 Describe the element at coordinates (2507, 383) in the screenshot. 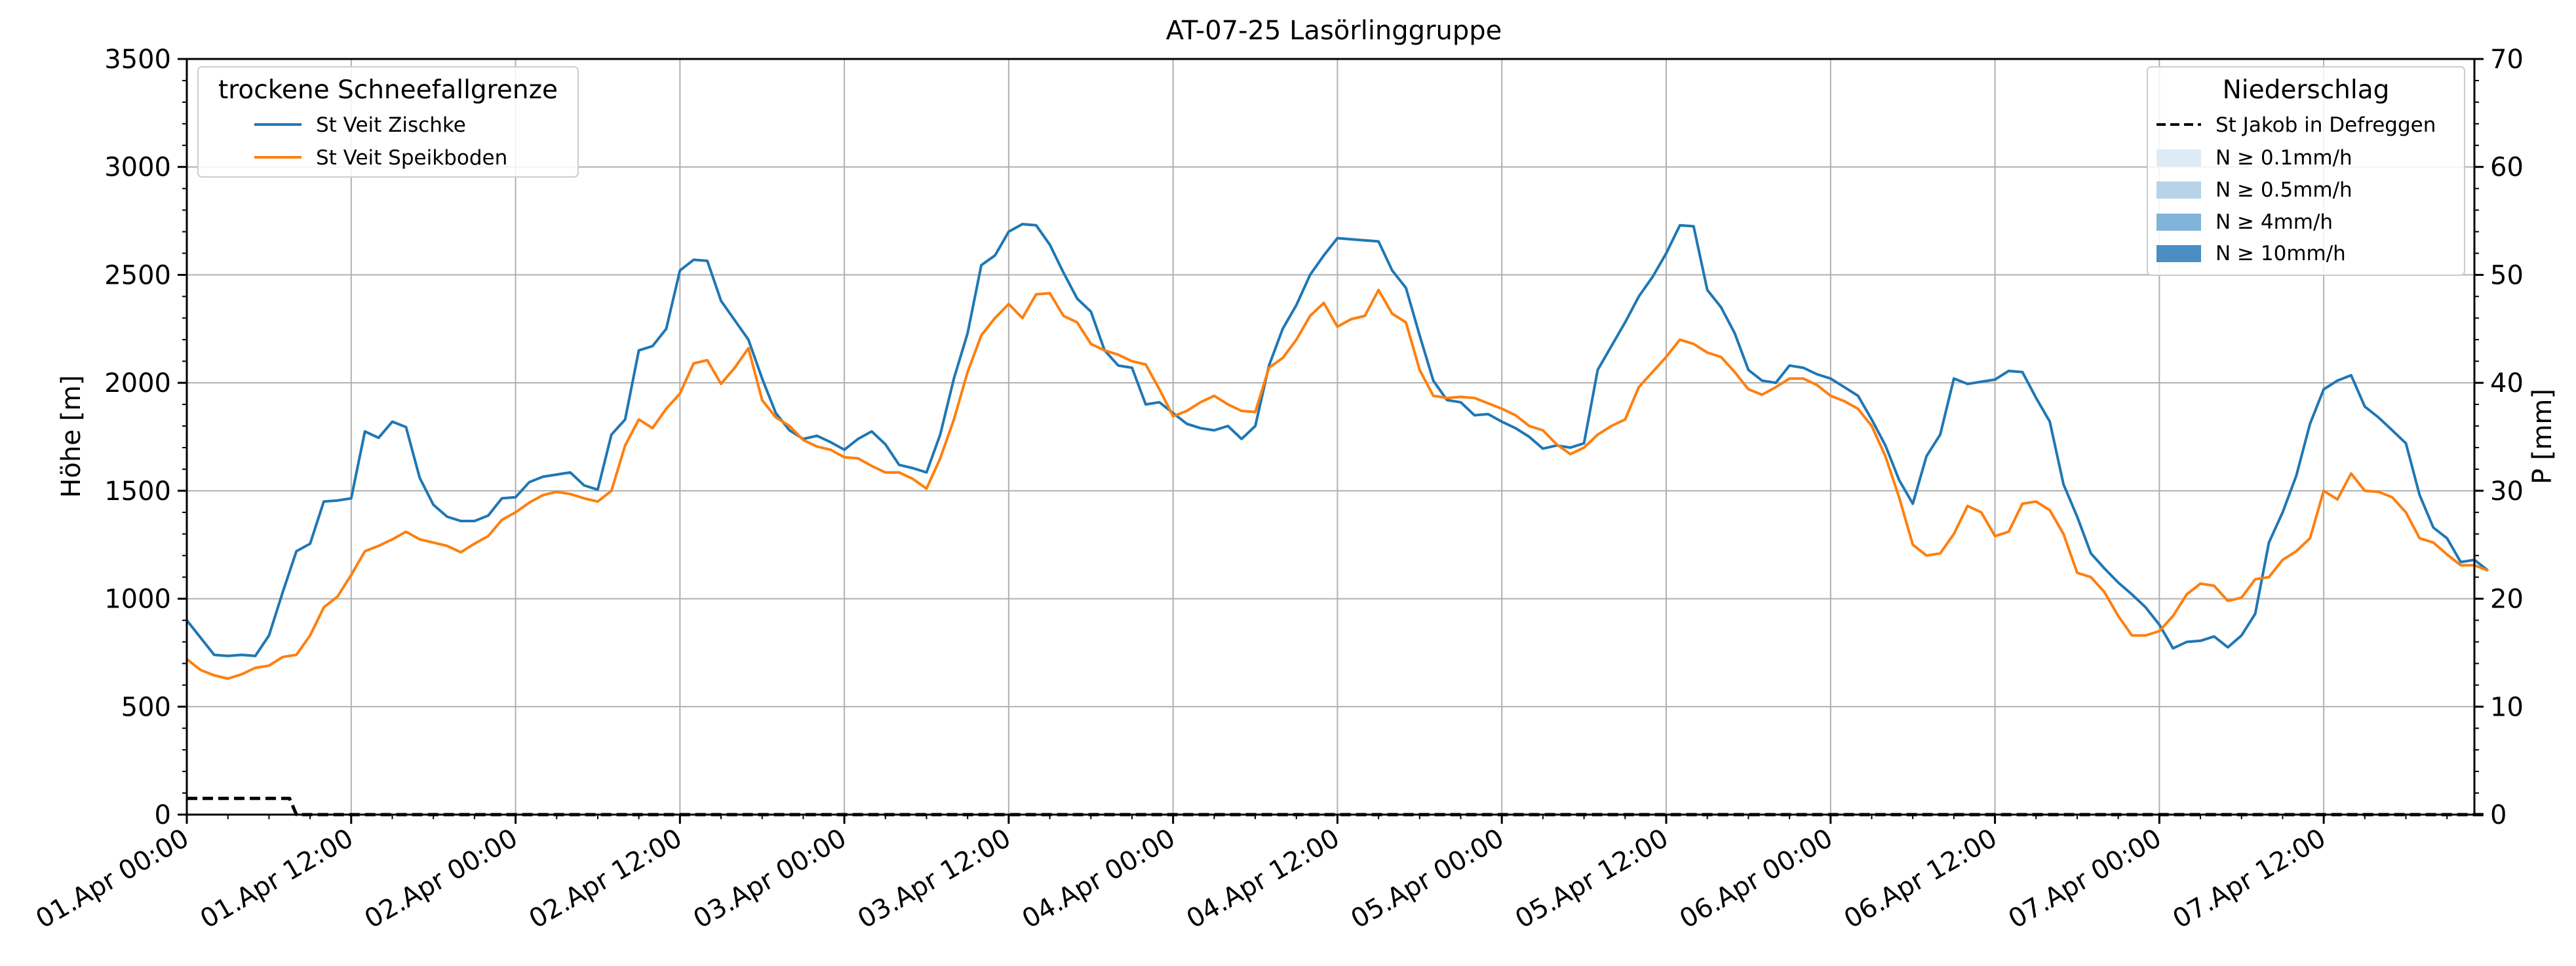

I see `y2-tick-label-40: 40` at that location.